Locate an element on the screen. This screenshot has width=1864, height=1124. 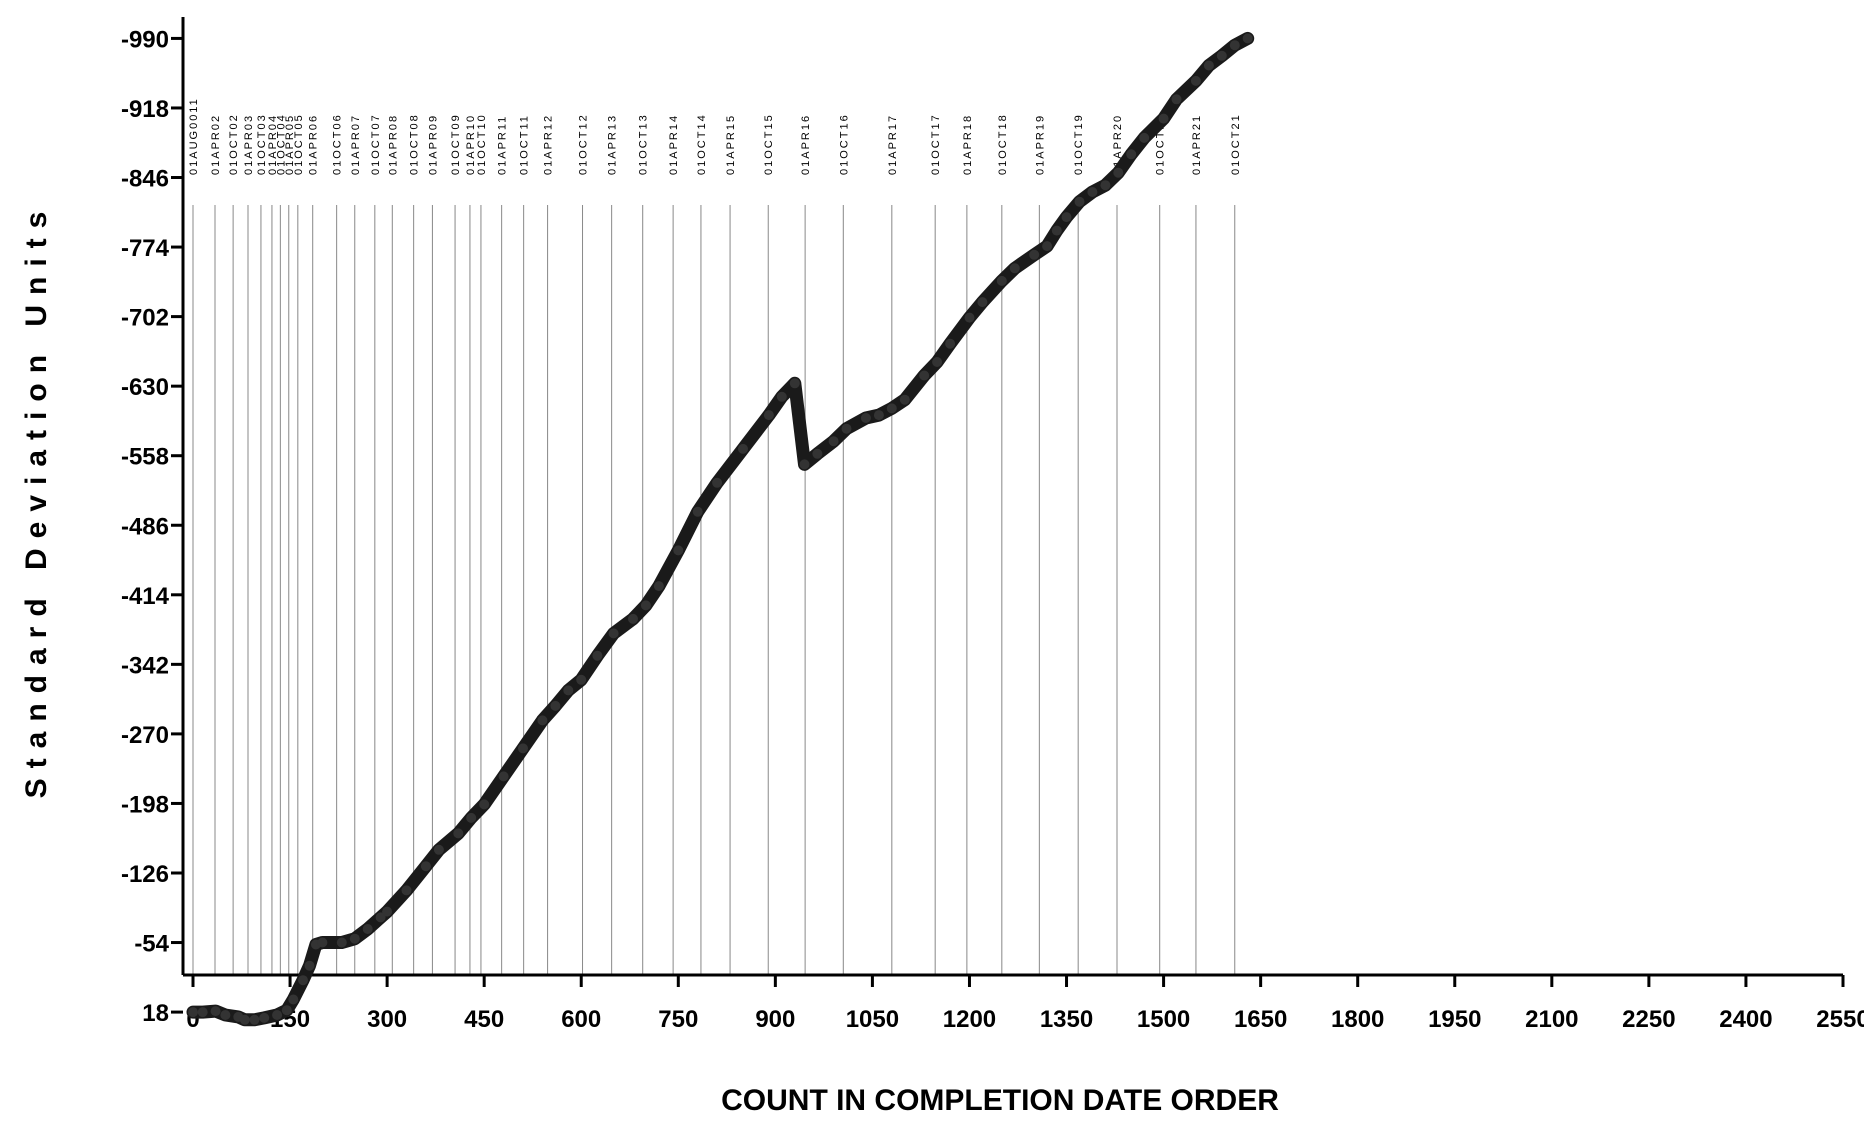
date-marker-label: 01OCT21 is located at coordinates (1236, 144).